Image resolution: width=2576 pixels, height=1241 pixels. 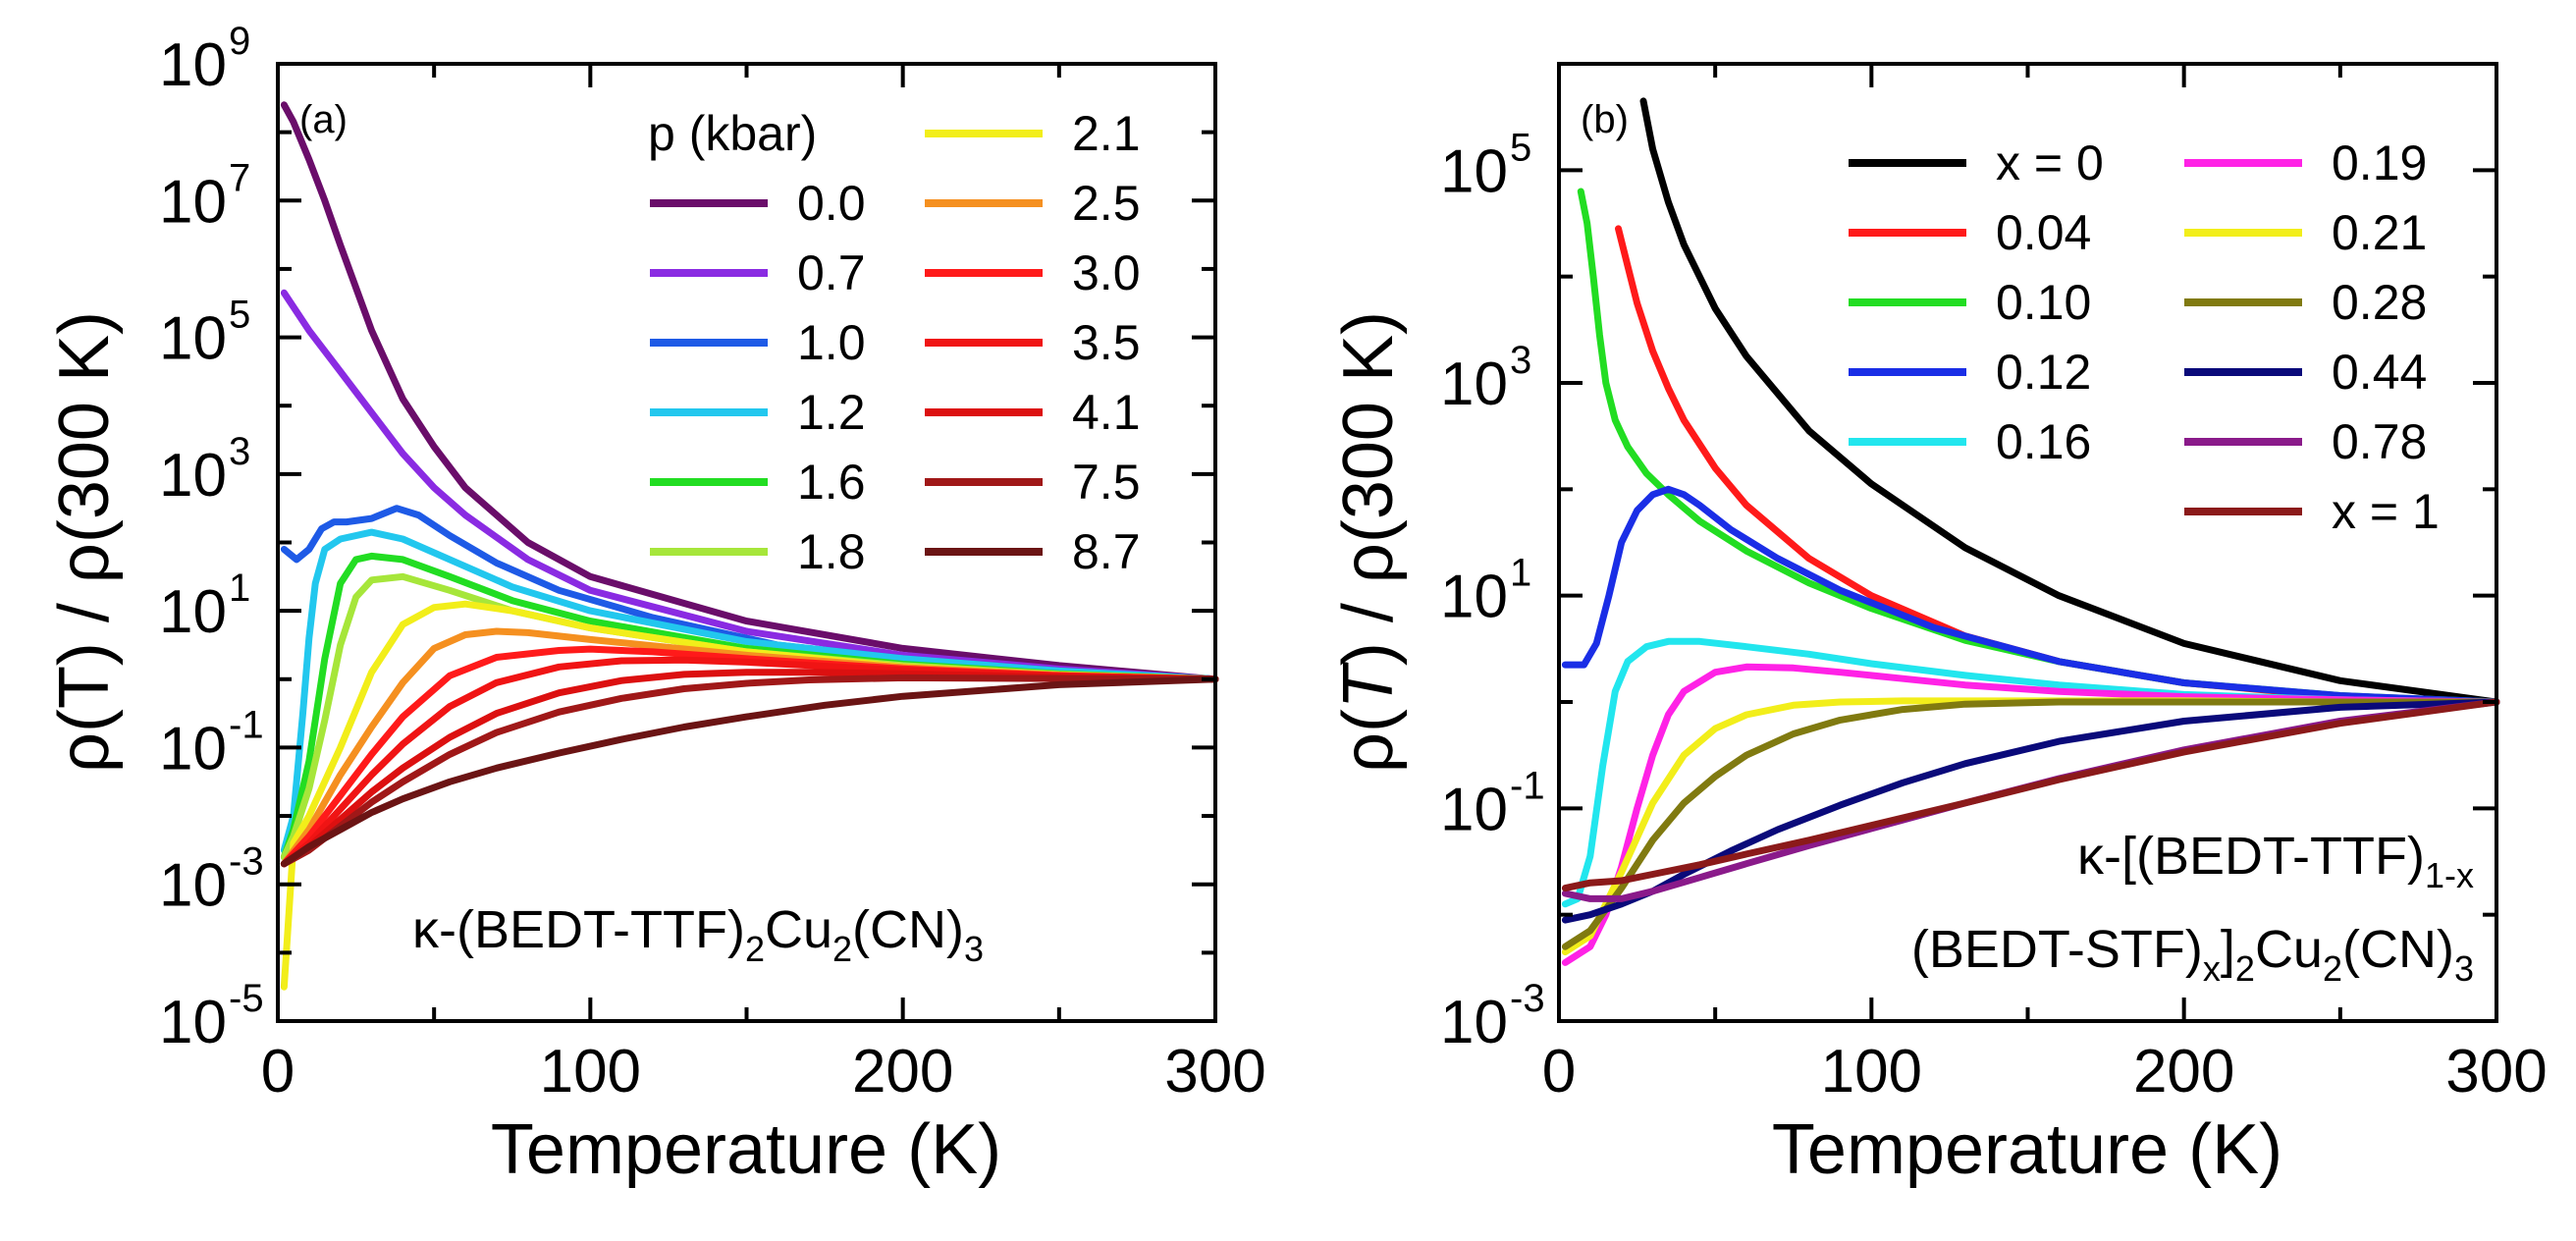 What do you see at coordinates (2379, 303) in the screenshot?
I see `legend-entry: 0.28` at bounding box center [2379, 303].